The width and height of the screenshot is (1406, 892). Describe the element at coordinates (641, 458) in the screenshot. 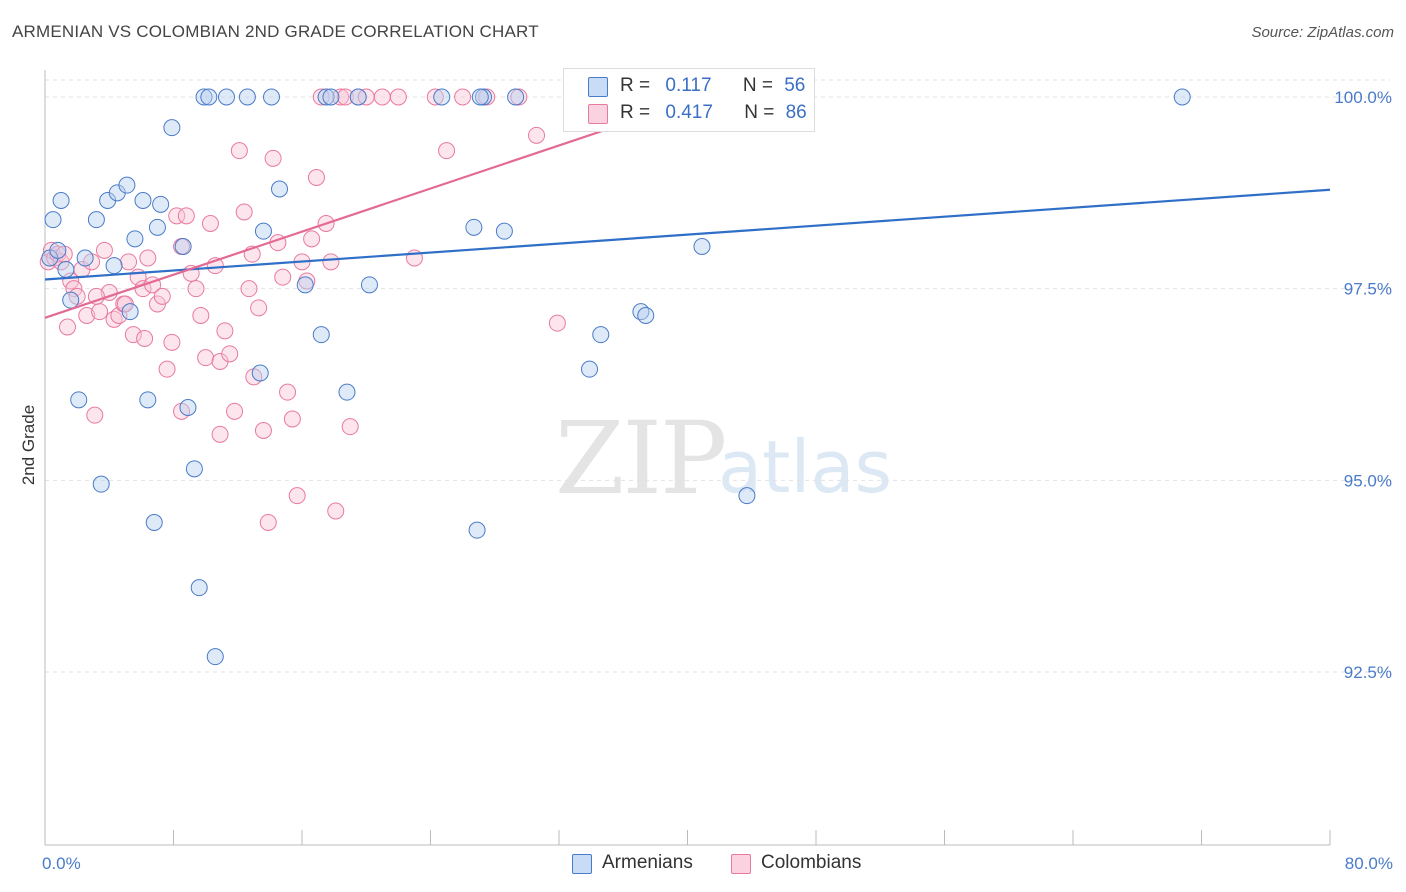

I see `watermark-zip: ZIP` at that location.